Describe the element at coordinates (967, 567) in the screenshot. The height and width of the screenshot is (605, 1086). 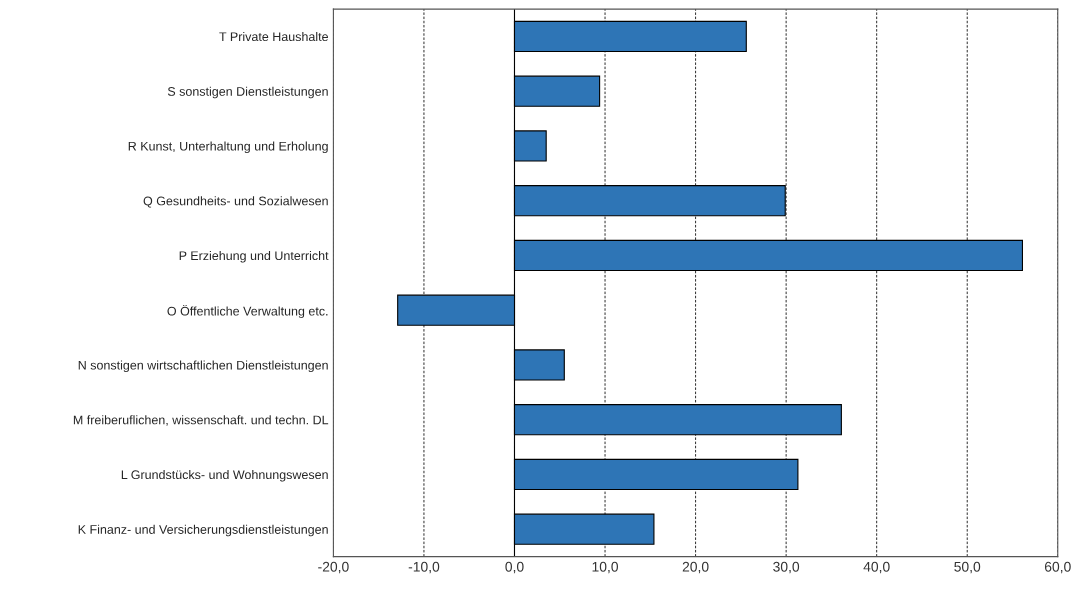
I see `x-tick-label: 50,0` at that location.